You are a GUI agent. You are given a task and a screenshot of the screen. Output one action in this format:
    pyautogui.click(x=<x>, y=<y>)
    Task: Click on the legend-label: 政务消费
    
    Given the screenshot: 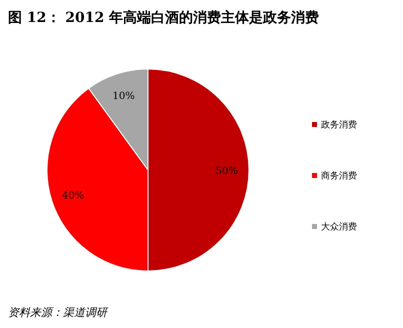 What is the action you would take?
    pyautogui.click(x=339, y=125)
    